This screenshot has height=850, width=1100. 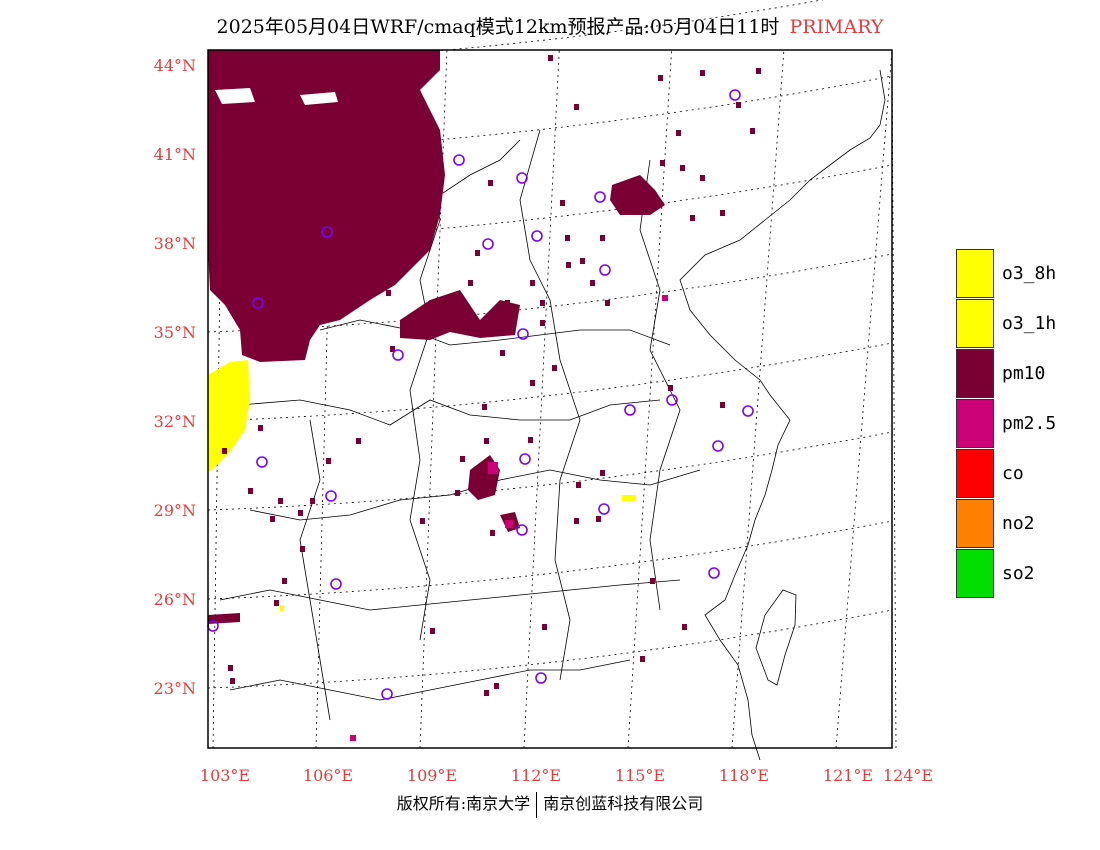 What do you see at coordinates (536, 775) in the screenshot?
I see `longitude-label: 112°E` at bounding box center [536, 775].